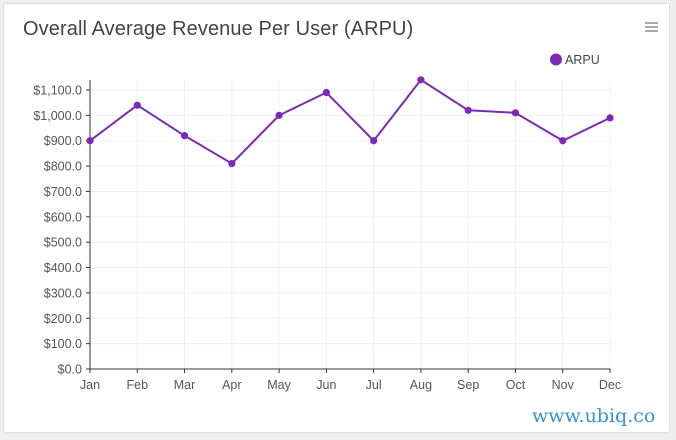 Image resolution: width=676 pixels, height=440 pixels. Describe the element at coordinates (421, 385) in the screenshot. I see `x-tick-label: Aug` at that location.